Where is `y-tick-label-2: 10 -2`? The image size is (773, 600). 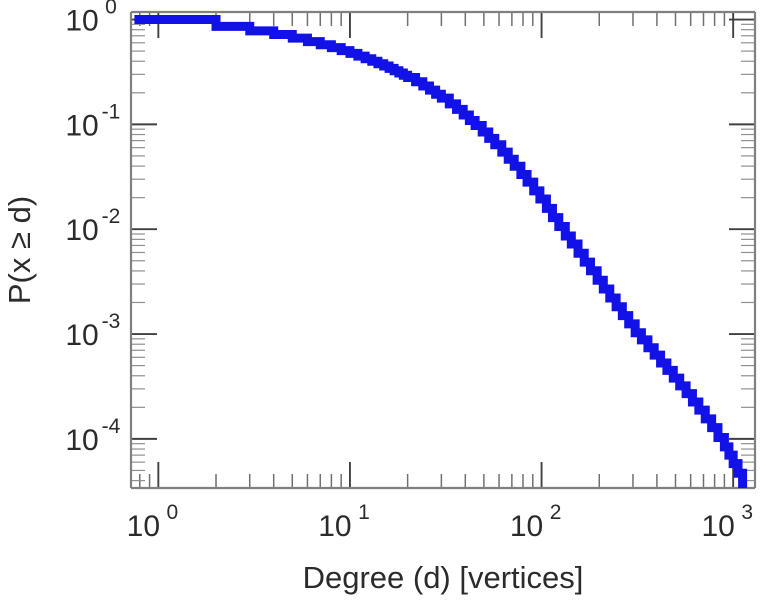
y-tick-label-2: 10 -2 is located at coordinates (92, 226).